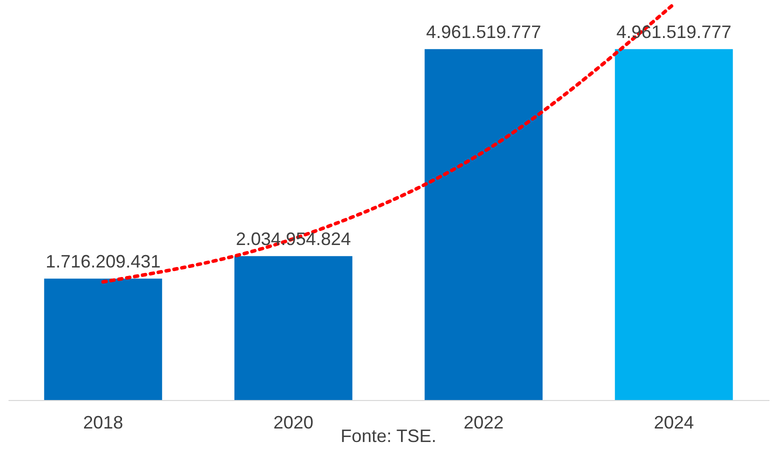  What do you see at coordinates (293, 422) in the screenshot?
I see `x-tick-label: 2020` at bounding box center [293, 422].